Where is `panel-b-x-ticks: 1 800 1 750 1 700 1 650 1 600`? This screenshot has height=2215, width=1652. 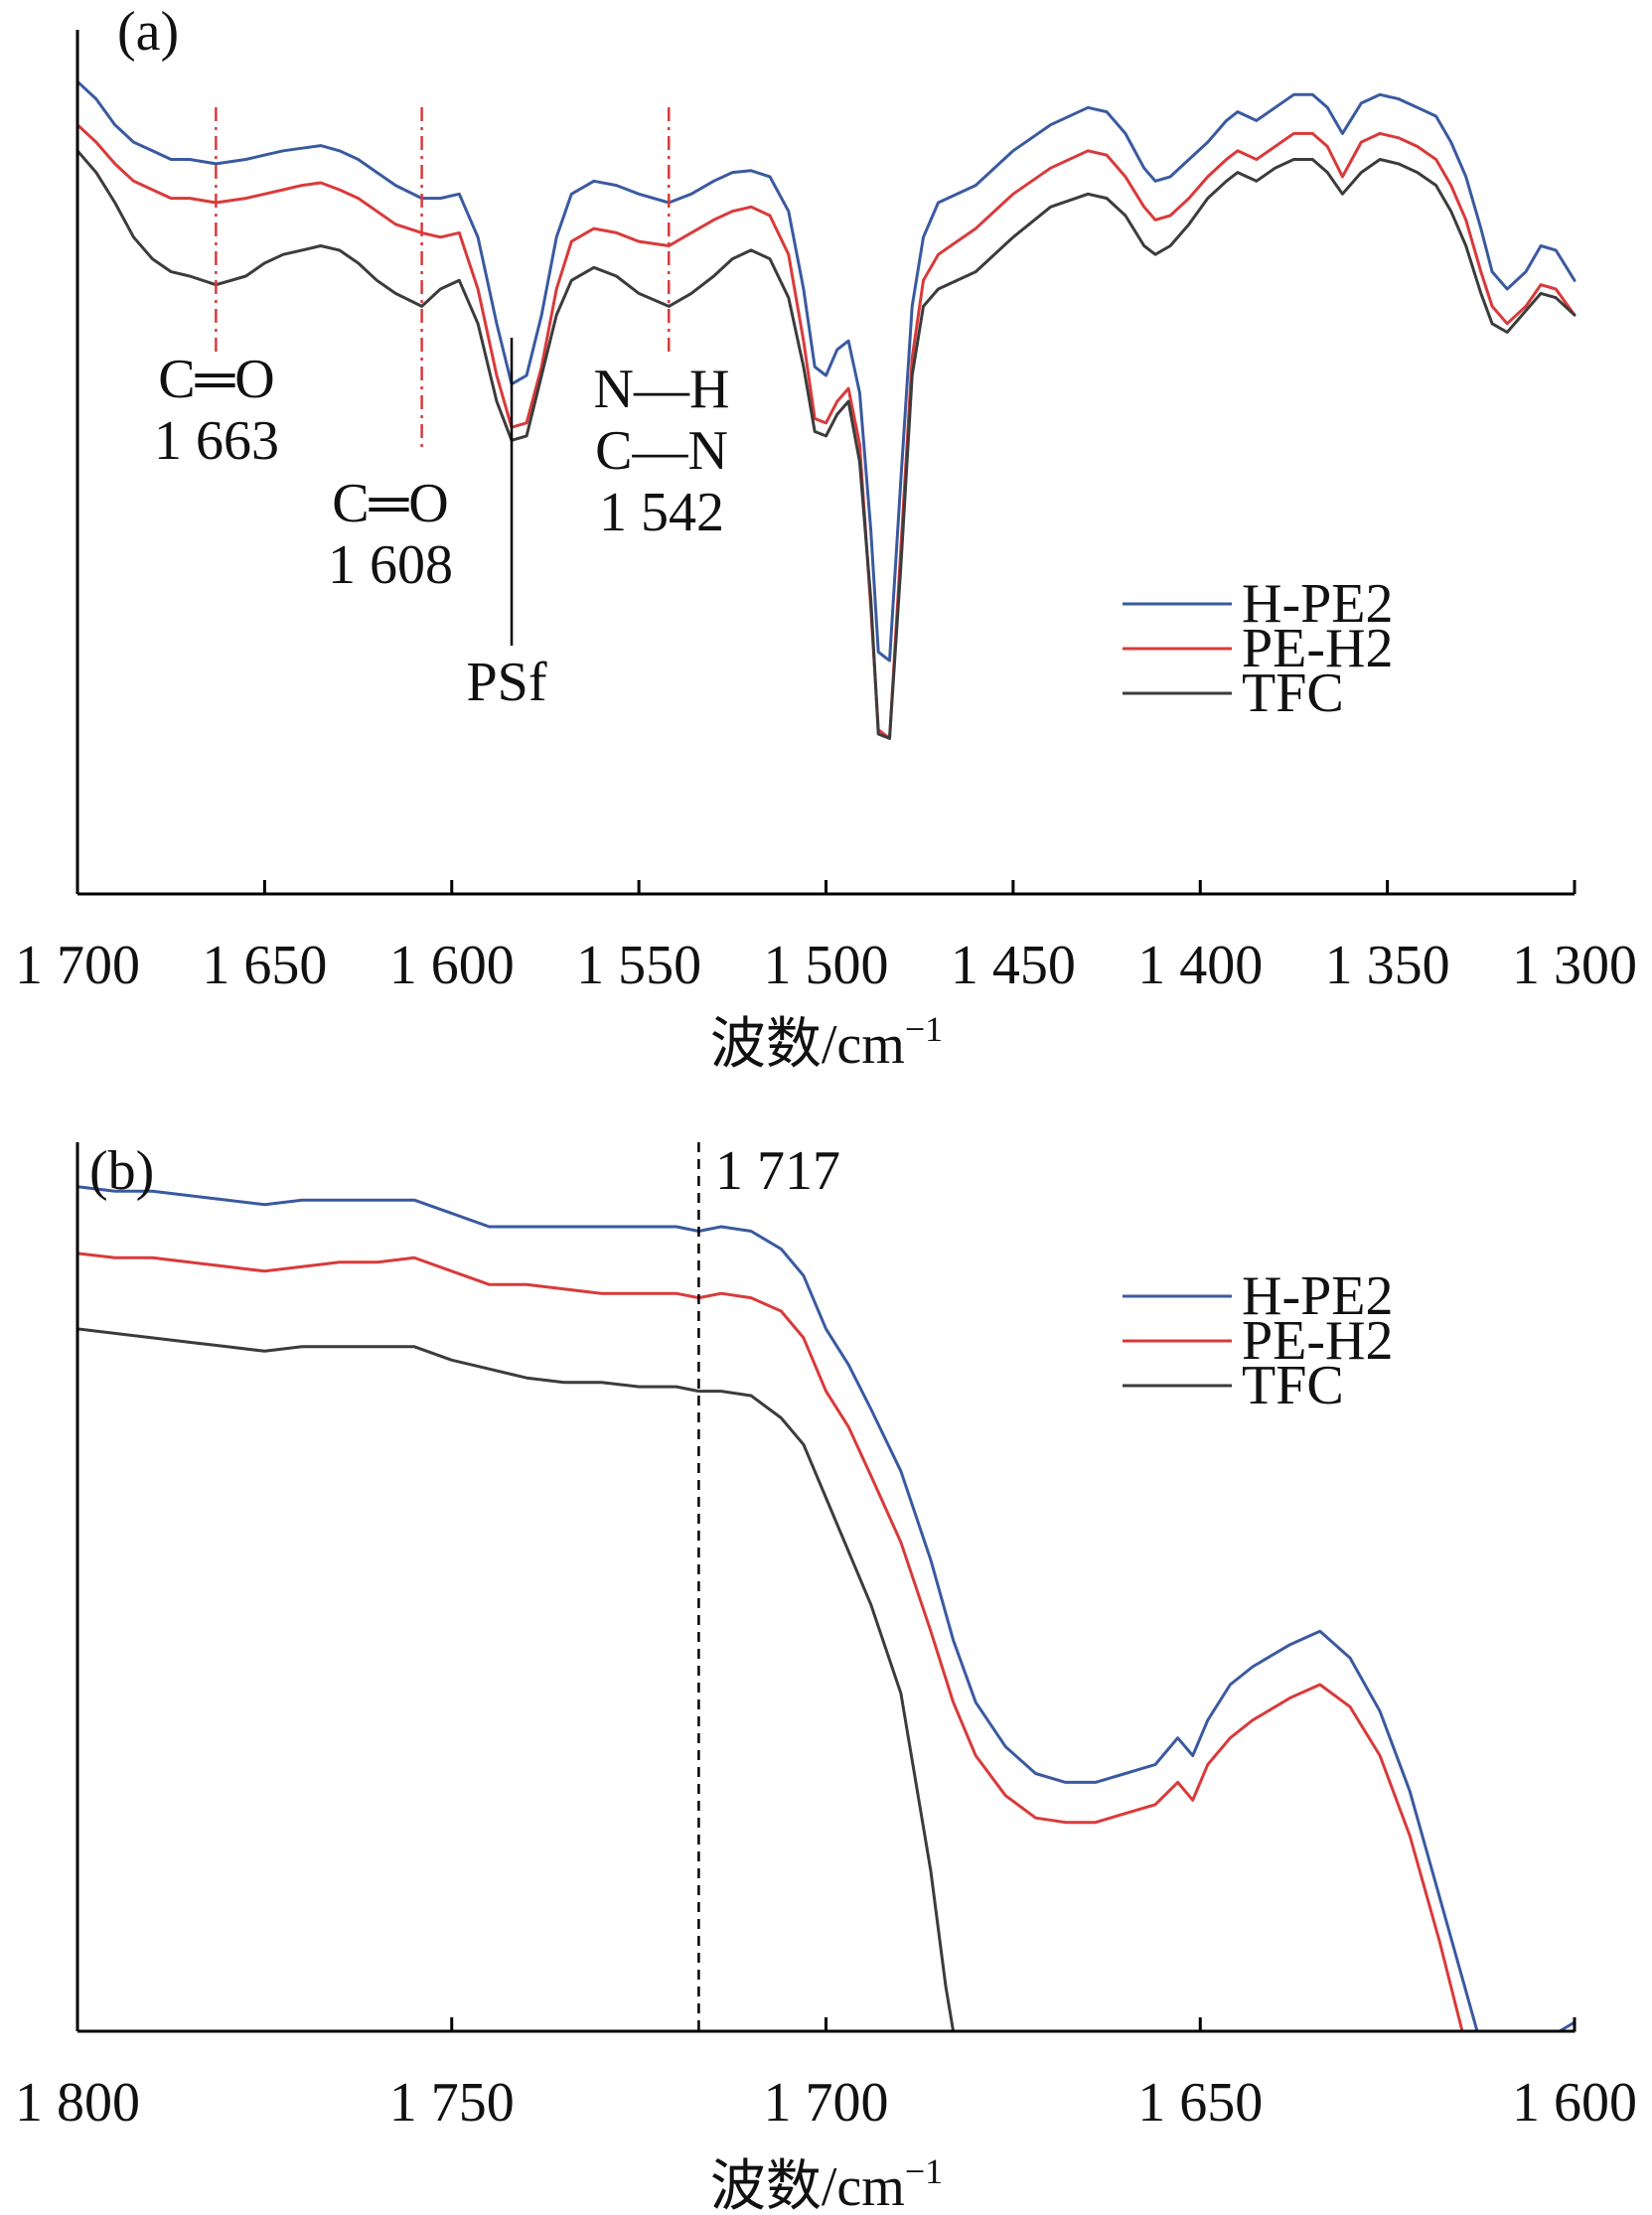
panel-b-x-ticks: 1 800 1 750 1 700 1 650 1 600 is located at coordinates (826, 2075).